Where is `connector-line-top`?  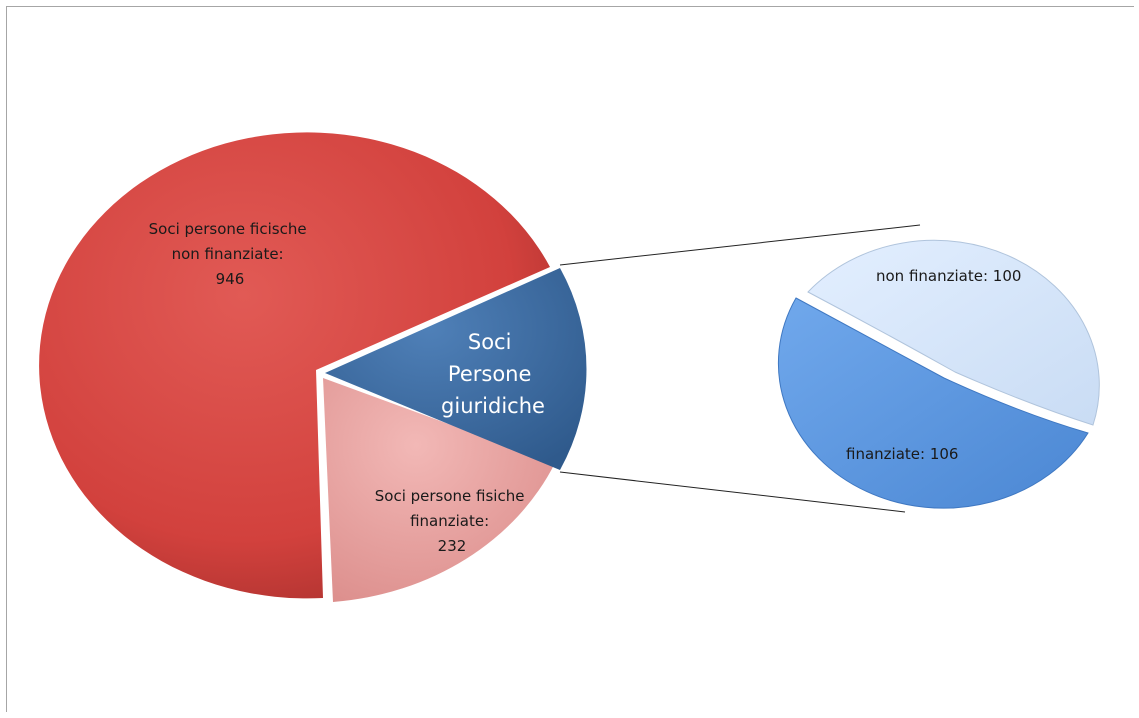
connector-line-top is located at coordinates (740, 245).